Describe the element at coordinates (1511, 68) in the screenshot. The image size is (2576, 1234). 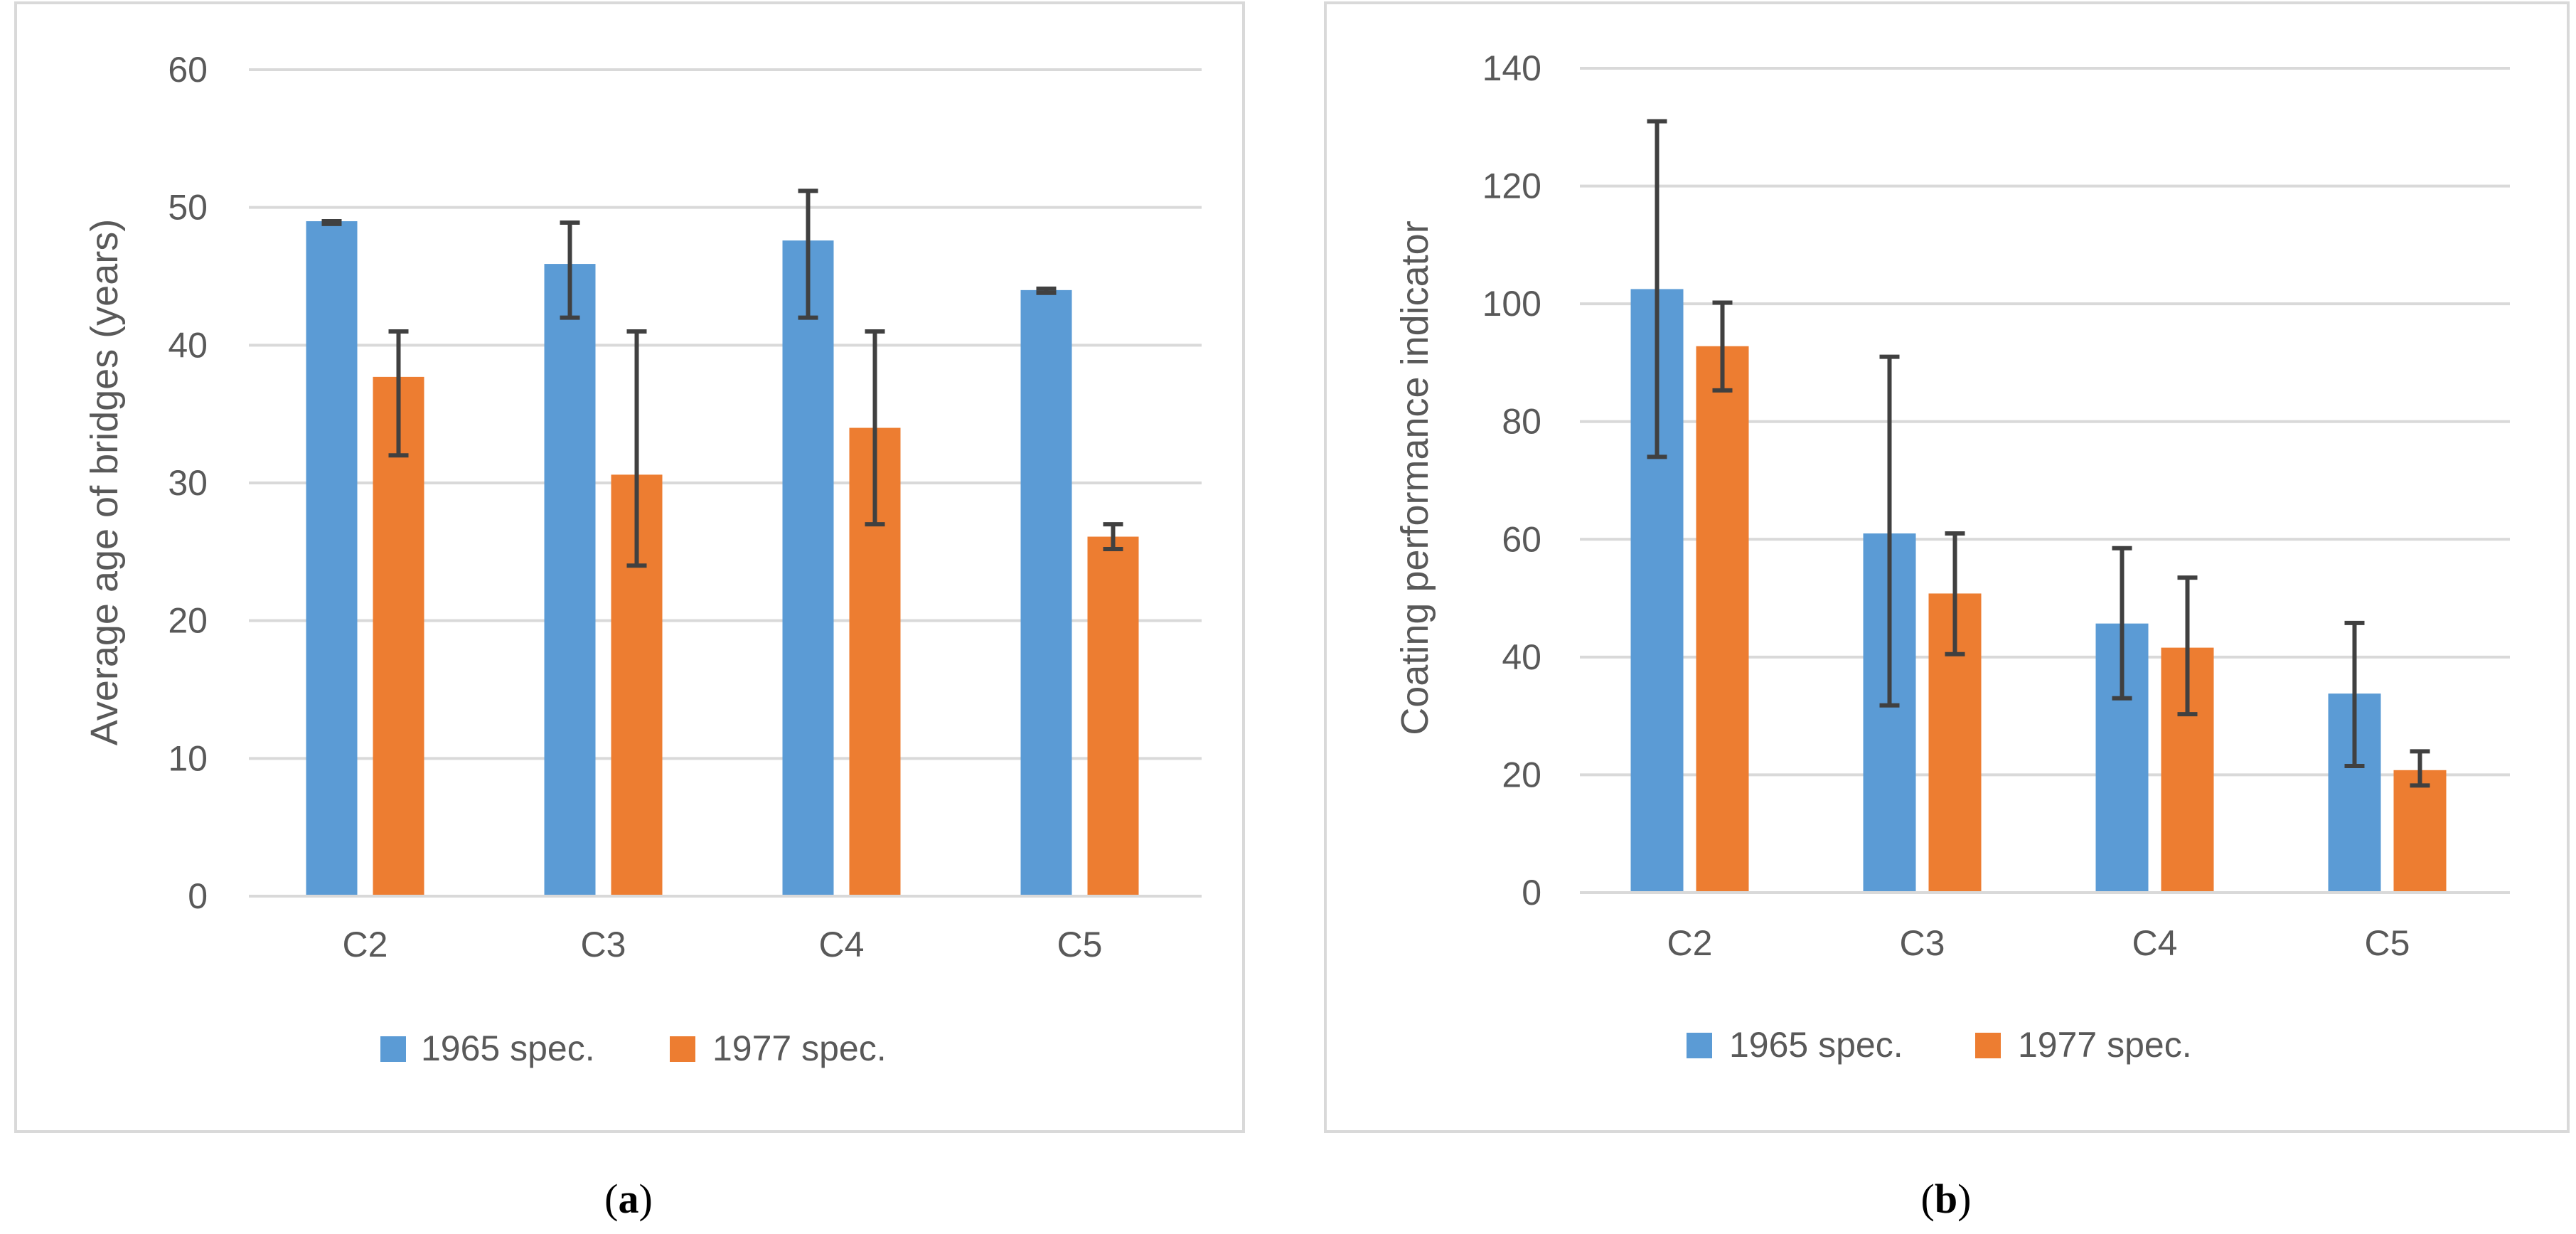
I see `y-tick-label: 140` at that location.